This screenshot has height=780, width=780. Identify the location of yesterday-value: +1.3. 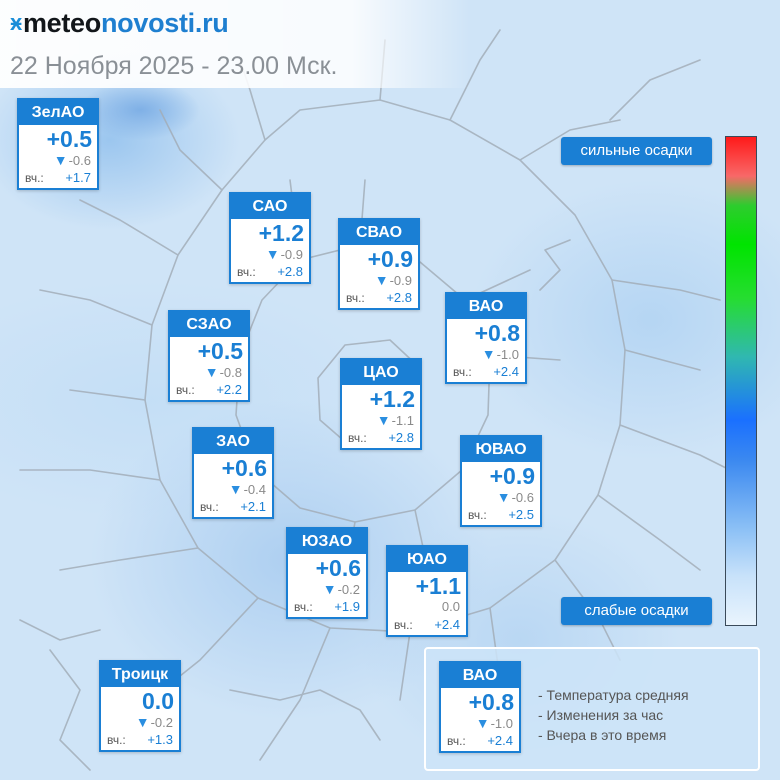
(160, 739).